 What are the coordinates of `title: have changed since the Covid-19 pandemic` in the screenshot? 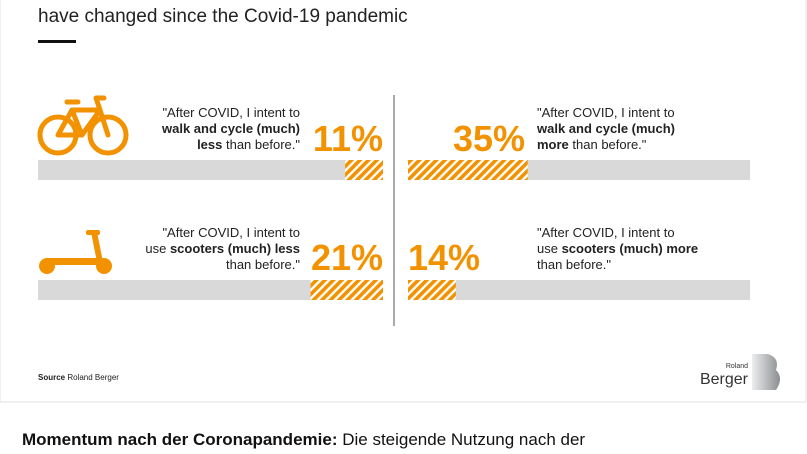 It's located at (223, 16).